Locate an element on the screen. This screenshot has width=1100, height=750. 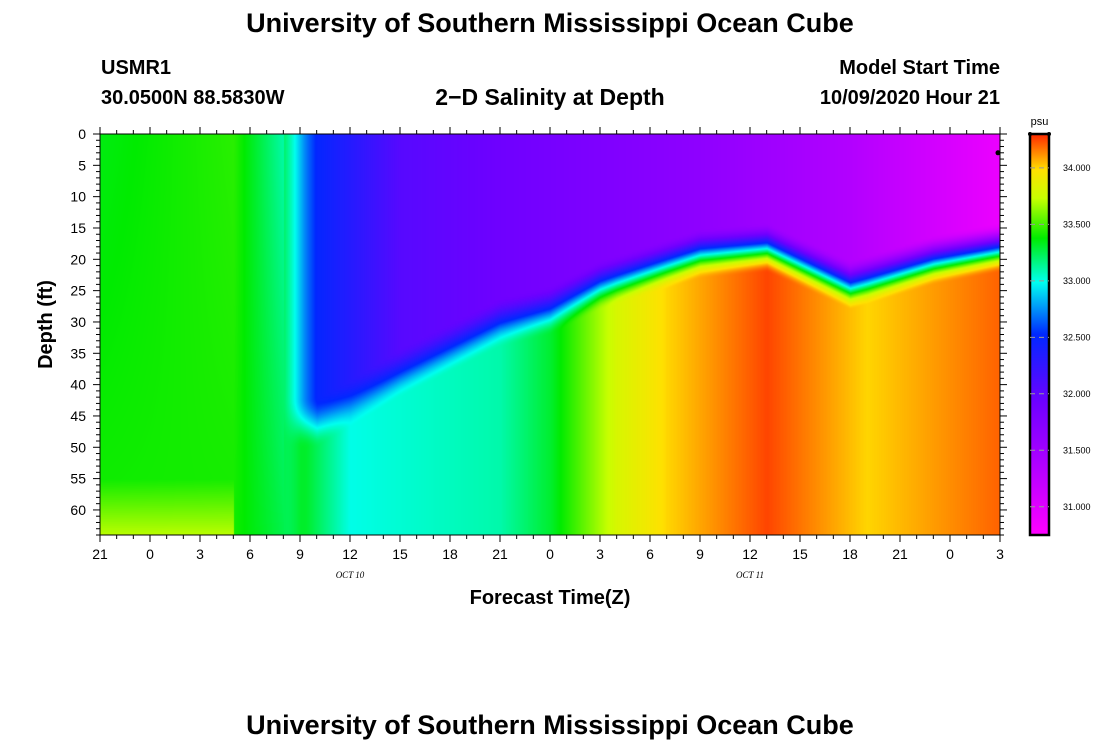
model-start-value: 10/09/2020 Hour 21 is located at coordinates (909, 98).